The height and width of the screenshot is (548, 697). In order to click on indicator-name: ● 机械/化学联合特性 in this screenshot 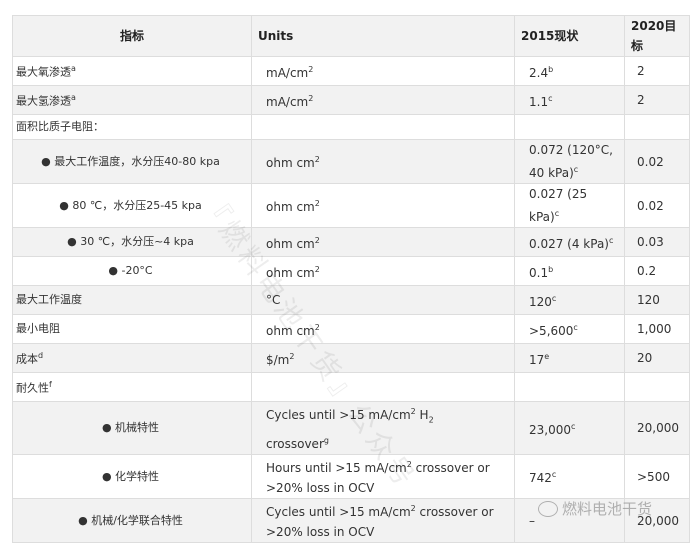, I will do `click(130, 520)`.